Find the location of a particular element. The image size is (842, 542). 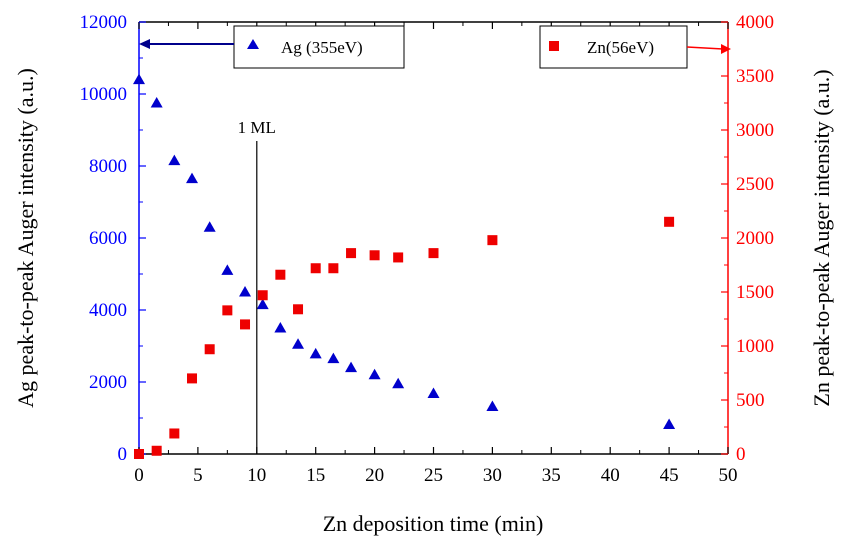

x-tick-label: 5 is located at coordinates (198, 475).